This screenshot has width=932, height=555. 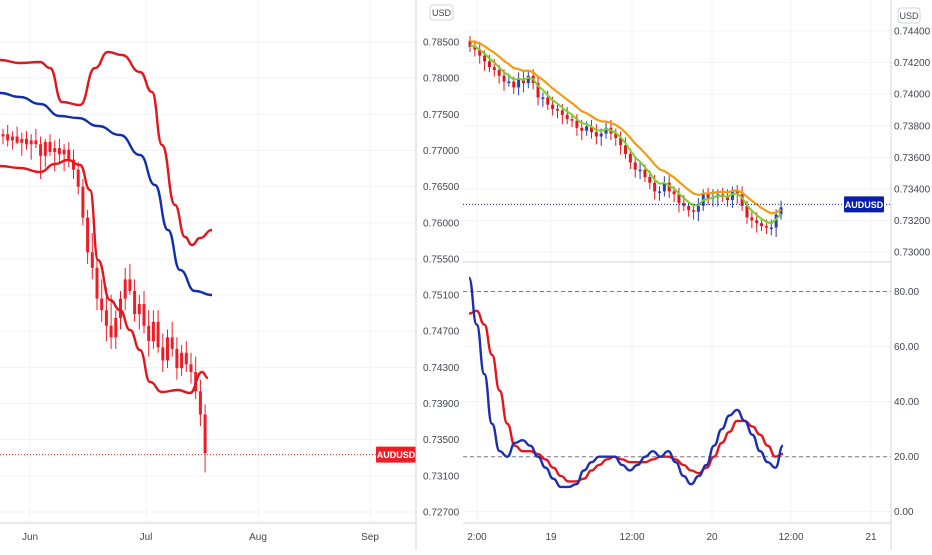 What do you see at coordinates (712, 537) in the screenshot?
I see `right-time-tick: 20` at bounding box center [712, 537].